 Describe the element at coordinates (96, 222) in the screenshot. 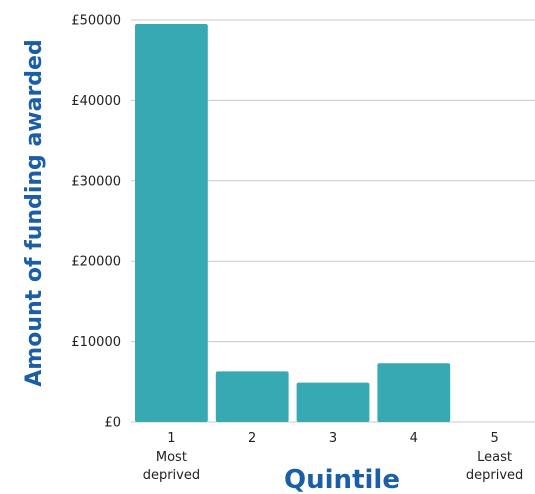

I see `y-axis-ticks: £0 £10000 £20000 £30000 £40000 £50000` at that location.